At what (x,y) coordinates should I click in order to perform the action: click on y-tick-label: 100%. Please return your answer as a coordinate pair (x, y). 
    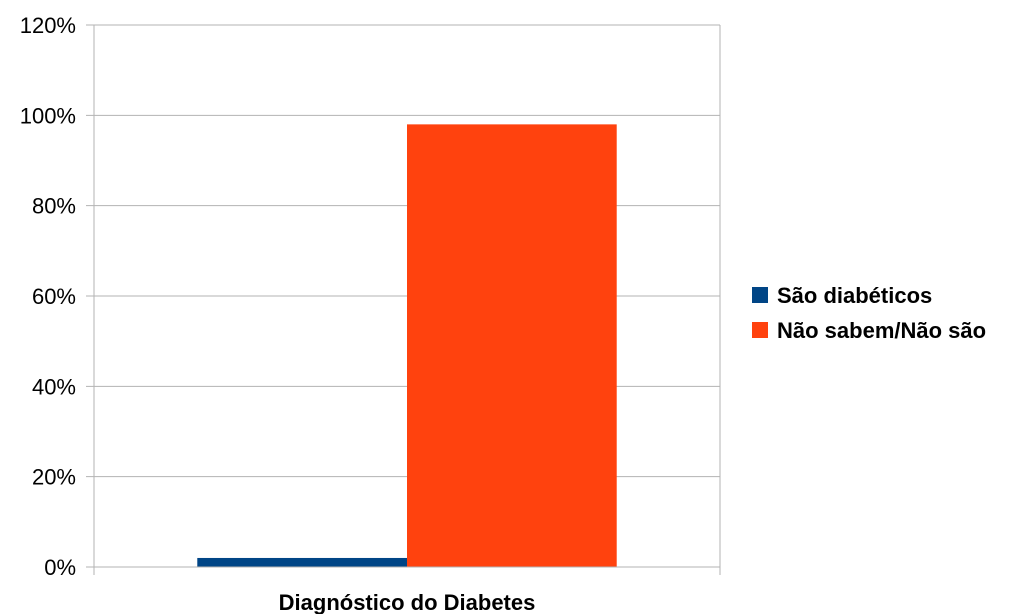
    Looking at the image, I should click on (48, 115).